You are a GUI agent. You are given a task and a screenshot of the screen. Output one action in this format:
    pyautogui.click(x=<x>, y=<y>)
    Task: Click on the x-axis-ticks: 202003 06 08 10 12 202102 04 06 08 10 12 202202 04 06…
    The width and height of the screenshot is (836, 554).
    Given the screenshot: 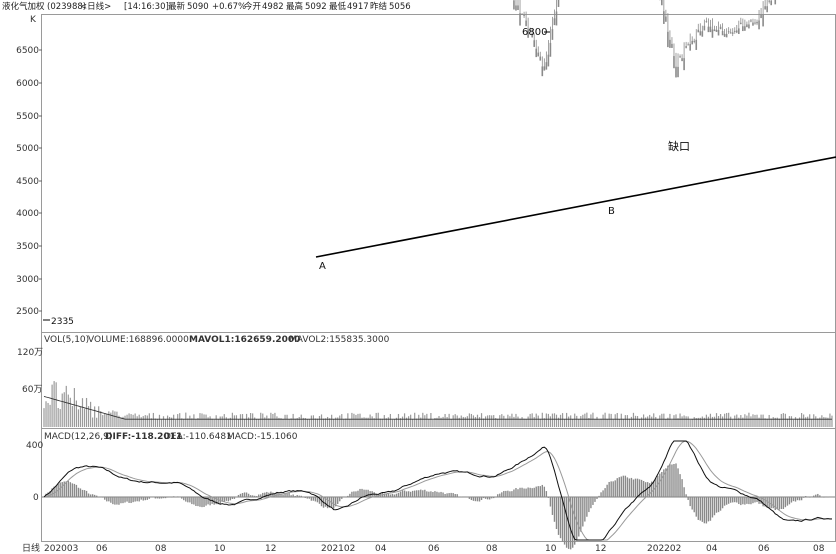 What is the action you would take?
    pyautogui.click(x=434, y=549)
    